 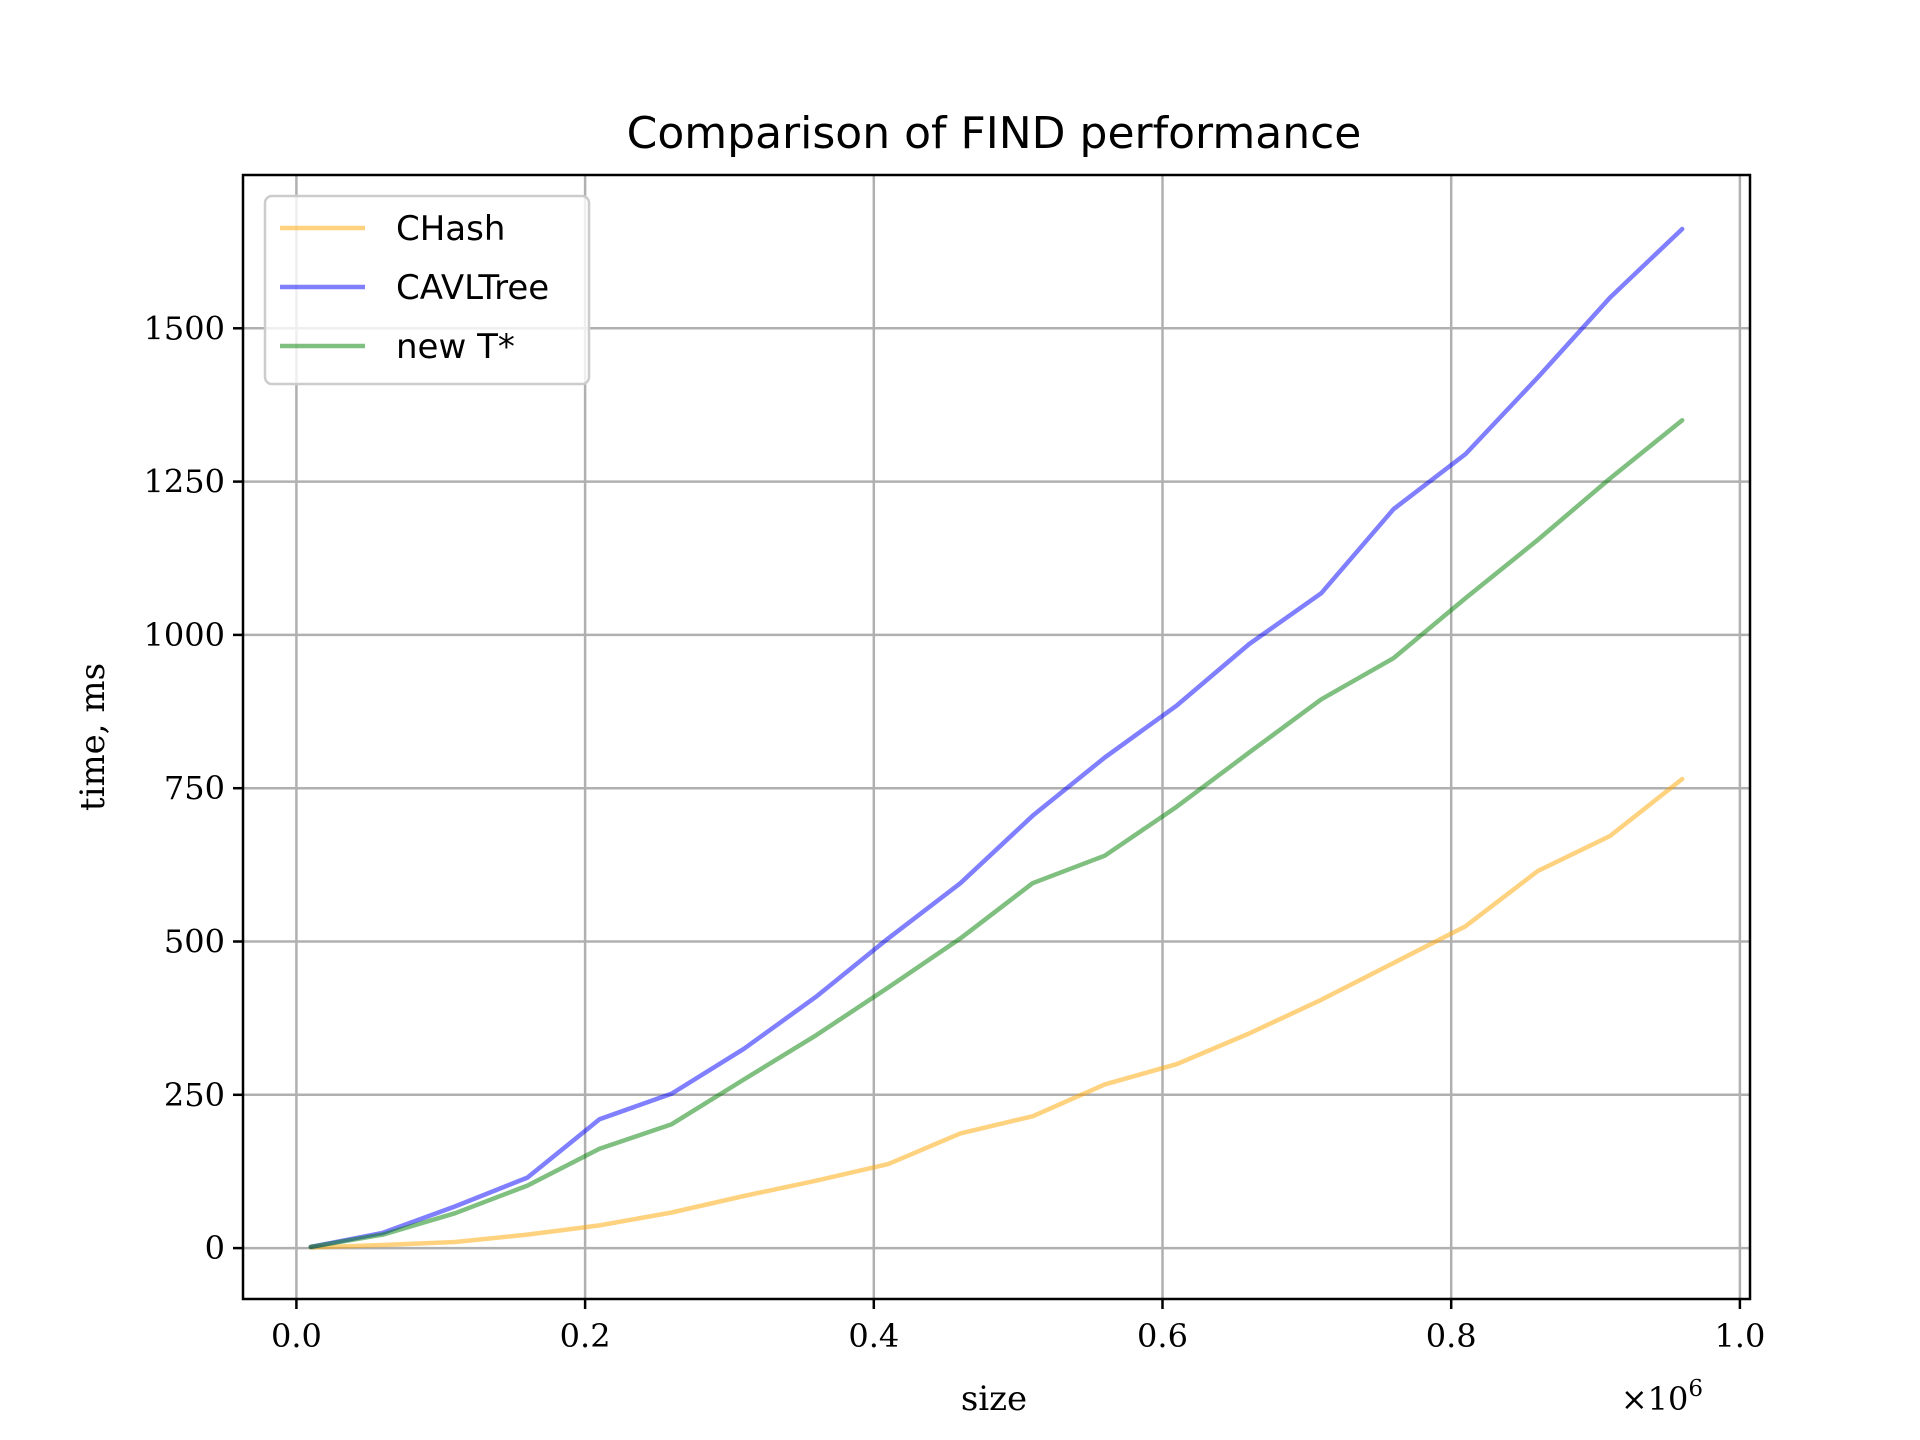 What do you see at coordinates (1695, 1389) in the screenshot?
I see `x-offset-exponent: 6` at bounding box center [1695, 1389].